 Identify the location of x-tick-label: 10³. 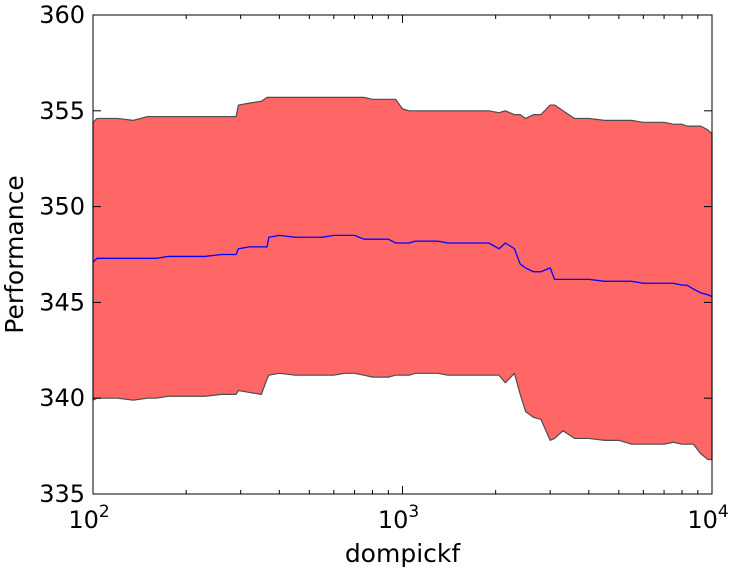
(398, 518).